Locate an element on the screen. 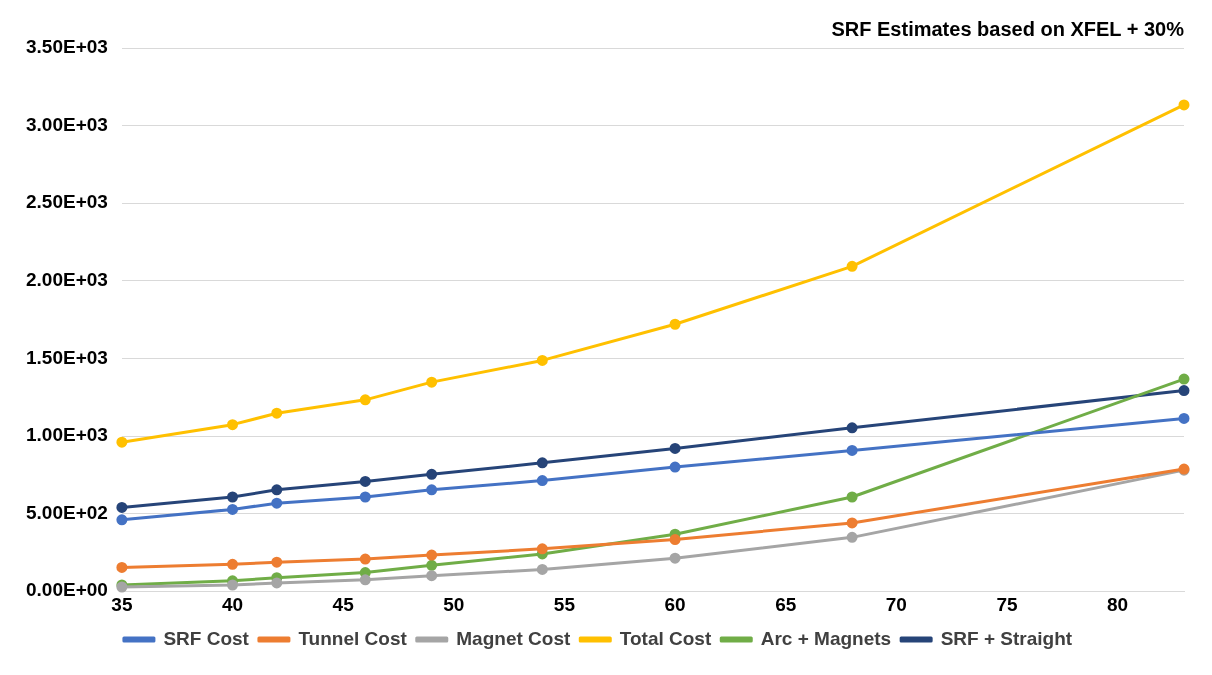 Image resolution: width=1212 pixels, height=675 pixels. x-tick-label: 75 is located at coordinates (1007, 604).